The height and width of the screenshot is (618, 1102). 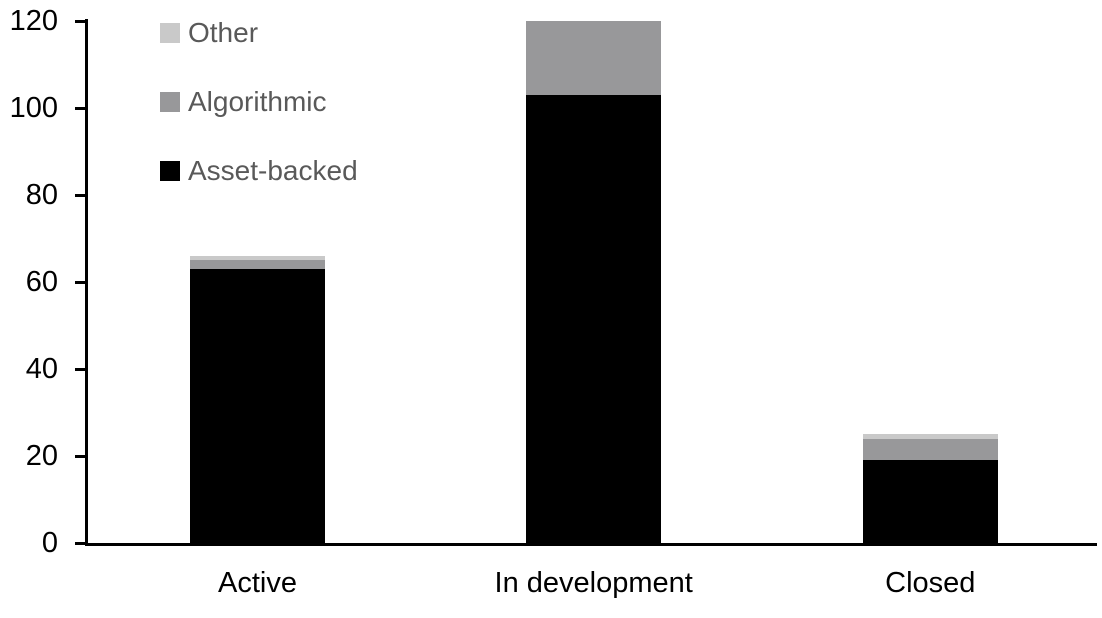 What do you see at coordinates (33, 21) in the screenshot?
I see `y-tick-label-120: 120` at bounding box center [33, 21].